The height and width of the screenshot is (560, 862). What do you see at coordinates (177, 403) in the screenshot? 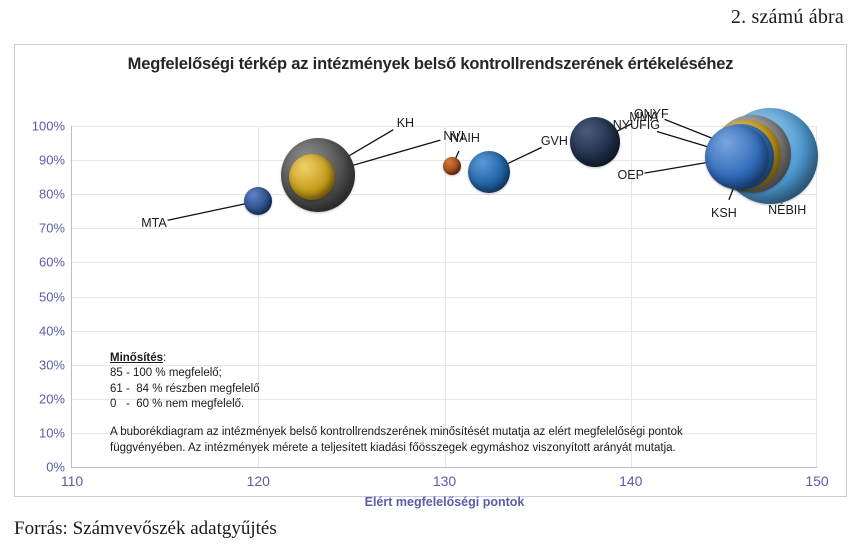
I see `note-line: 0 - 60 % nem megfelelő.` at bounding box center [177, 403].